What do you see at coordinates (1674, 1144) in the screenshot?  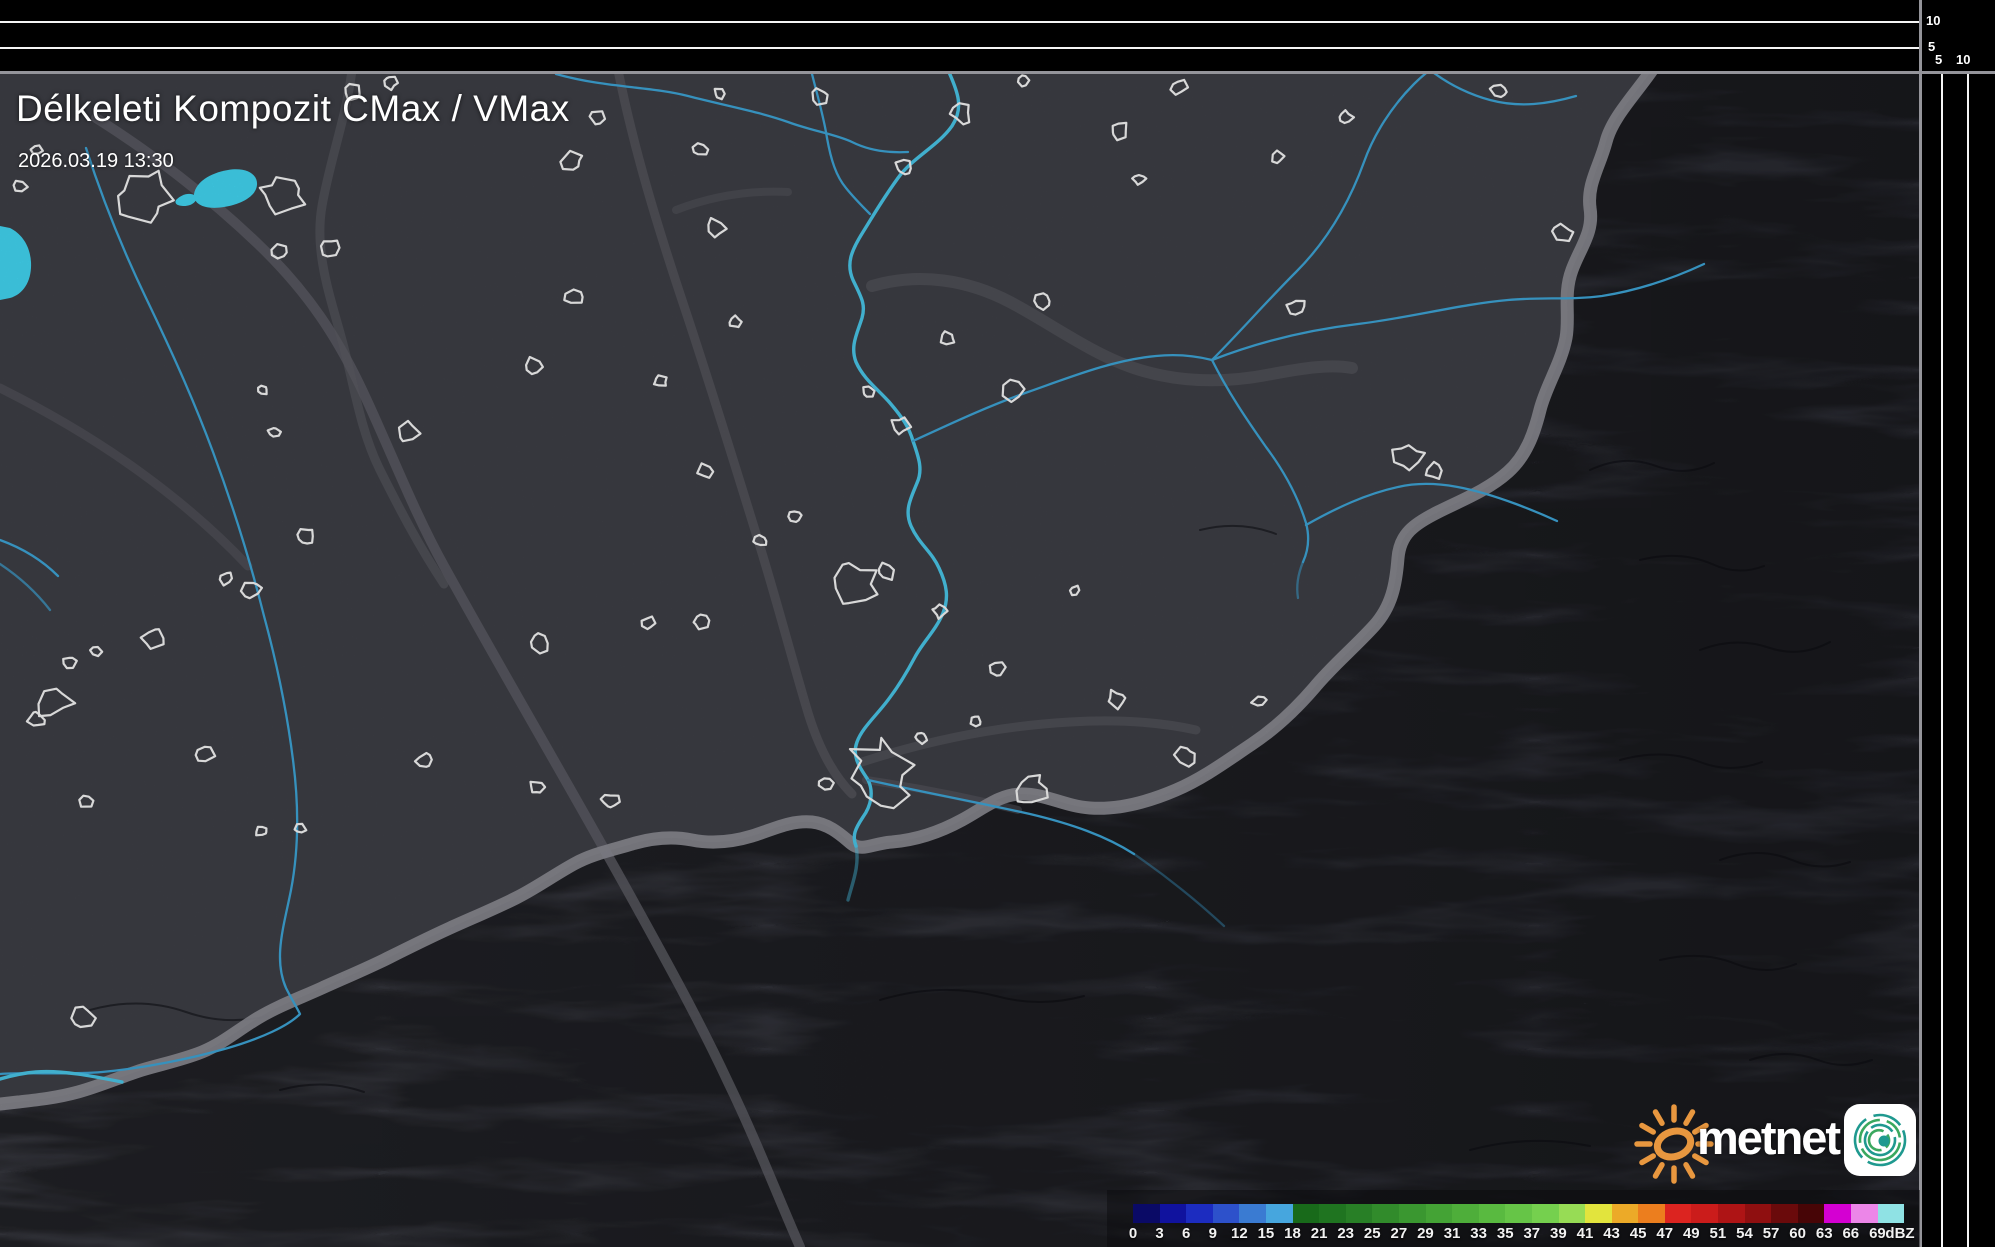 I see `sun-icon` at bounding box center [1674, 1144].